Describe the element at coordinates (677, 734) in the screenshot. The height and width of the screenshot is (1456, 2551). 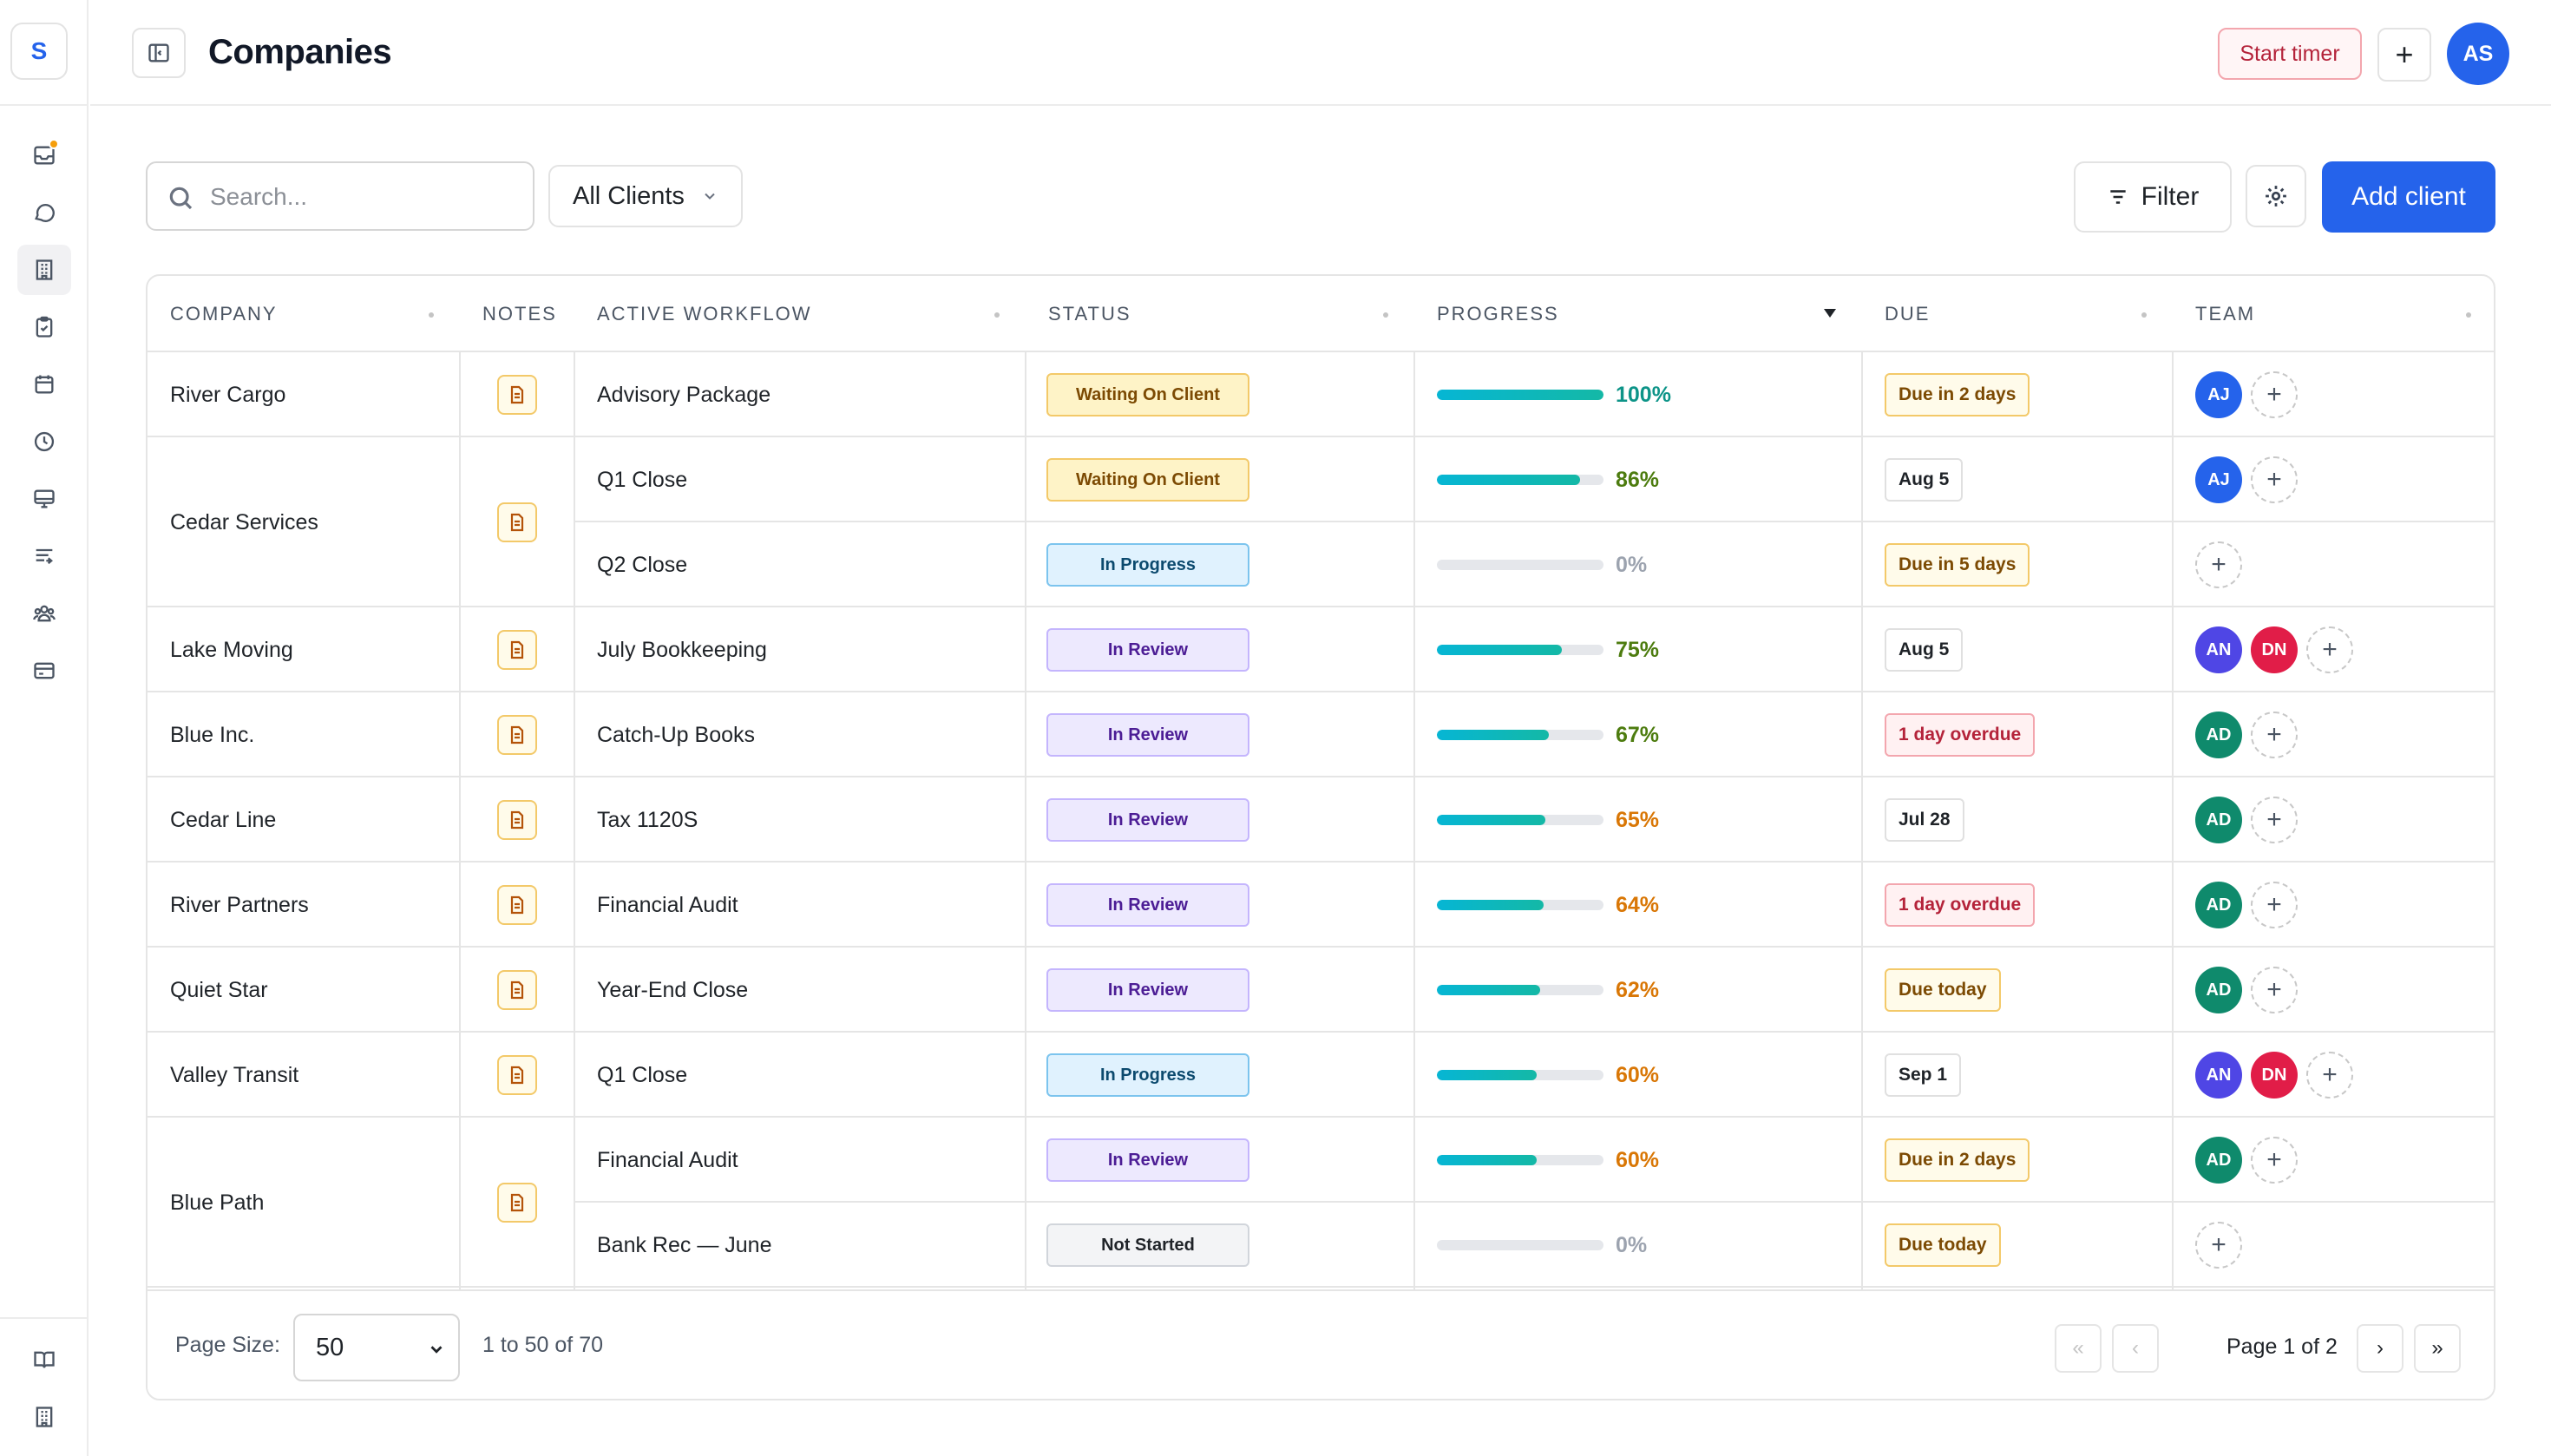
I see `workflow-name: Catch-Up Books` at that location.